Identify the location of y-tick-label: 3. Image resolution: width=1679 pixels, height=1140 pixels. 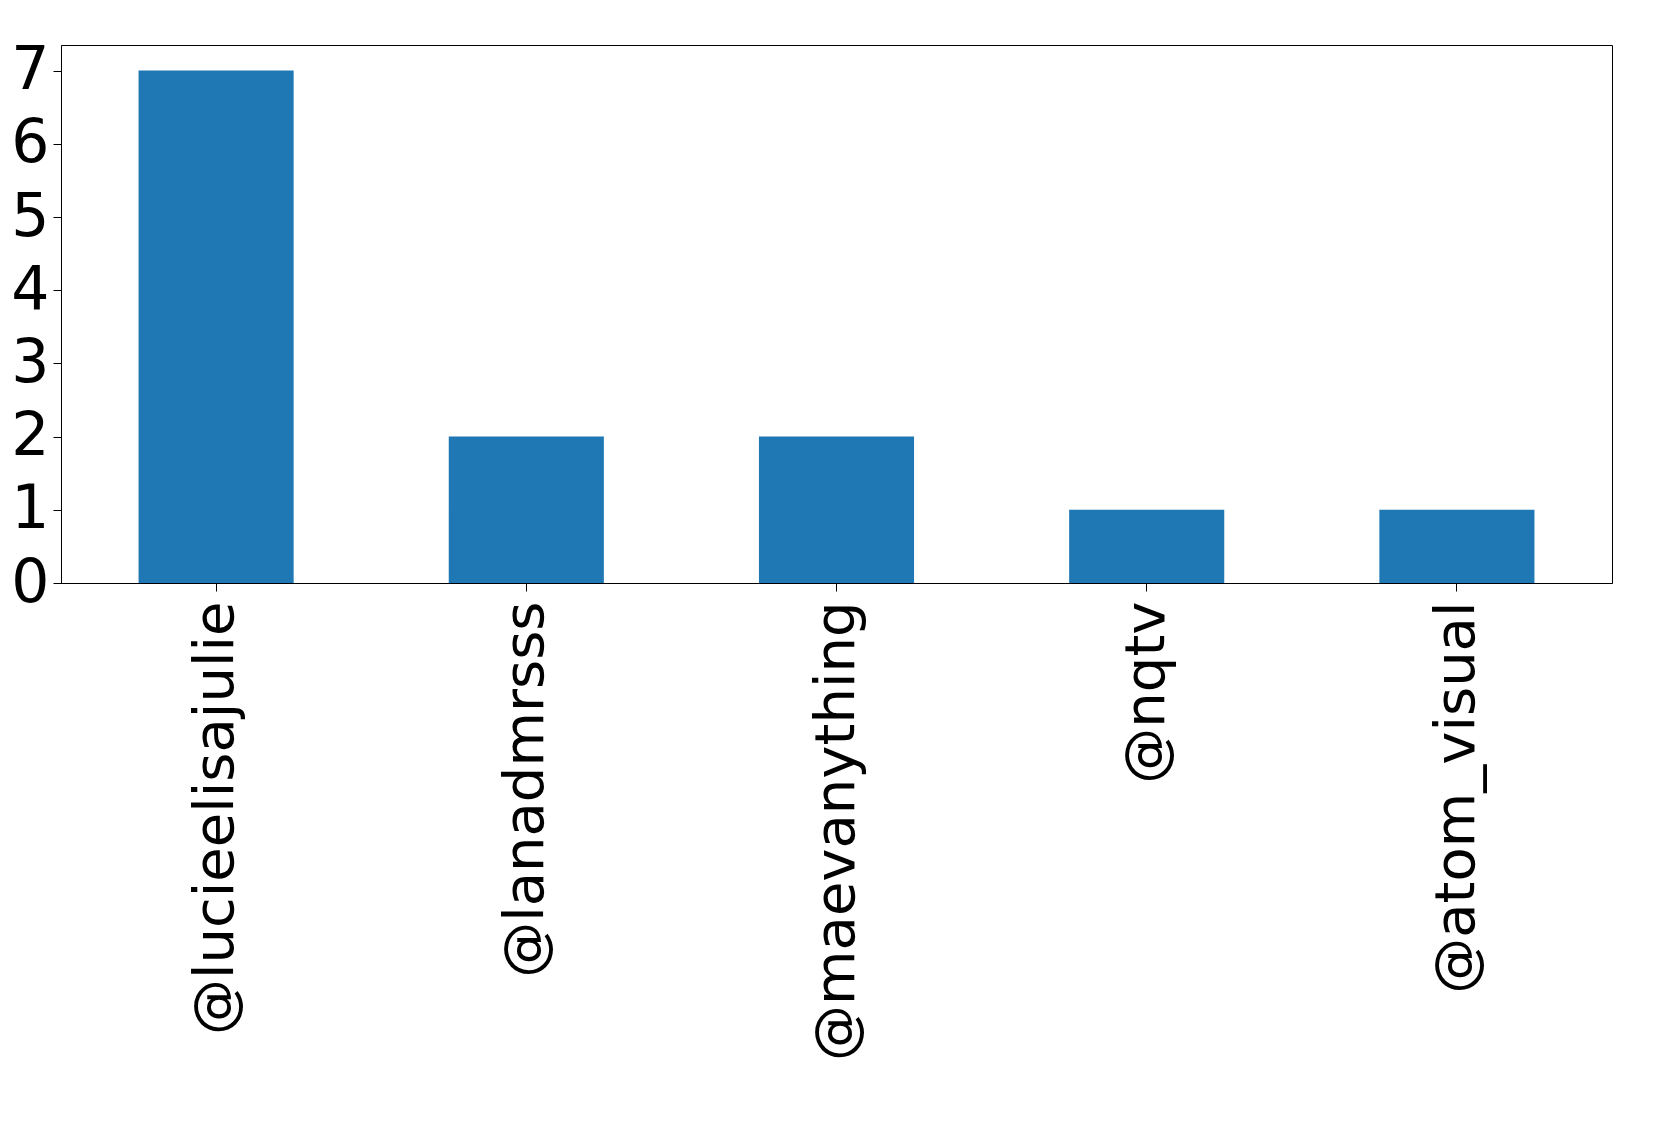
(30, 360).